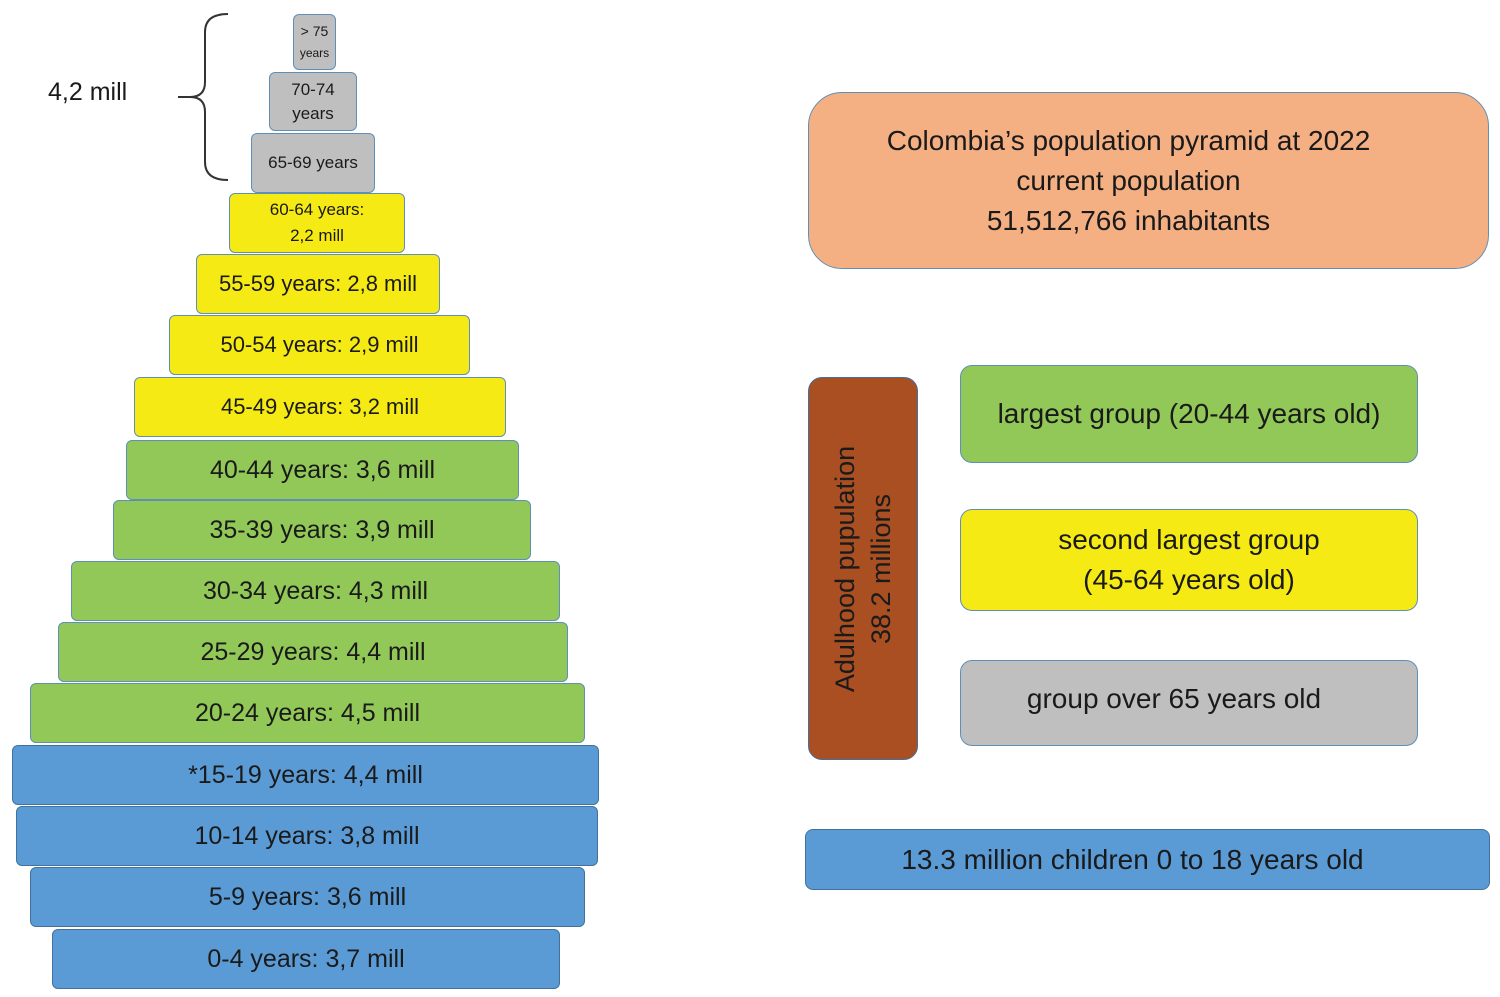 Image resolution: width=1500 pixels, height=997 pixels. I want to click on bar-60-64: 60-64 years: 2,2 mill, so click(317, 223).